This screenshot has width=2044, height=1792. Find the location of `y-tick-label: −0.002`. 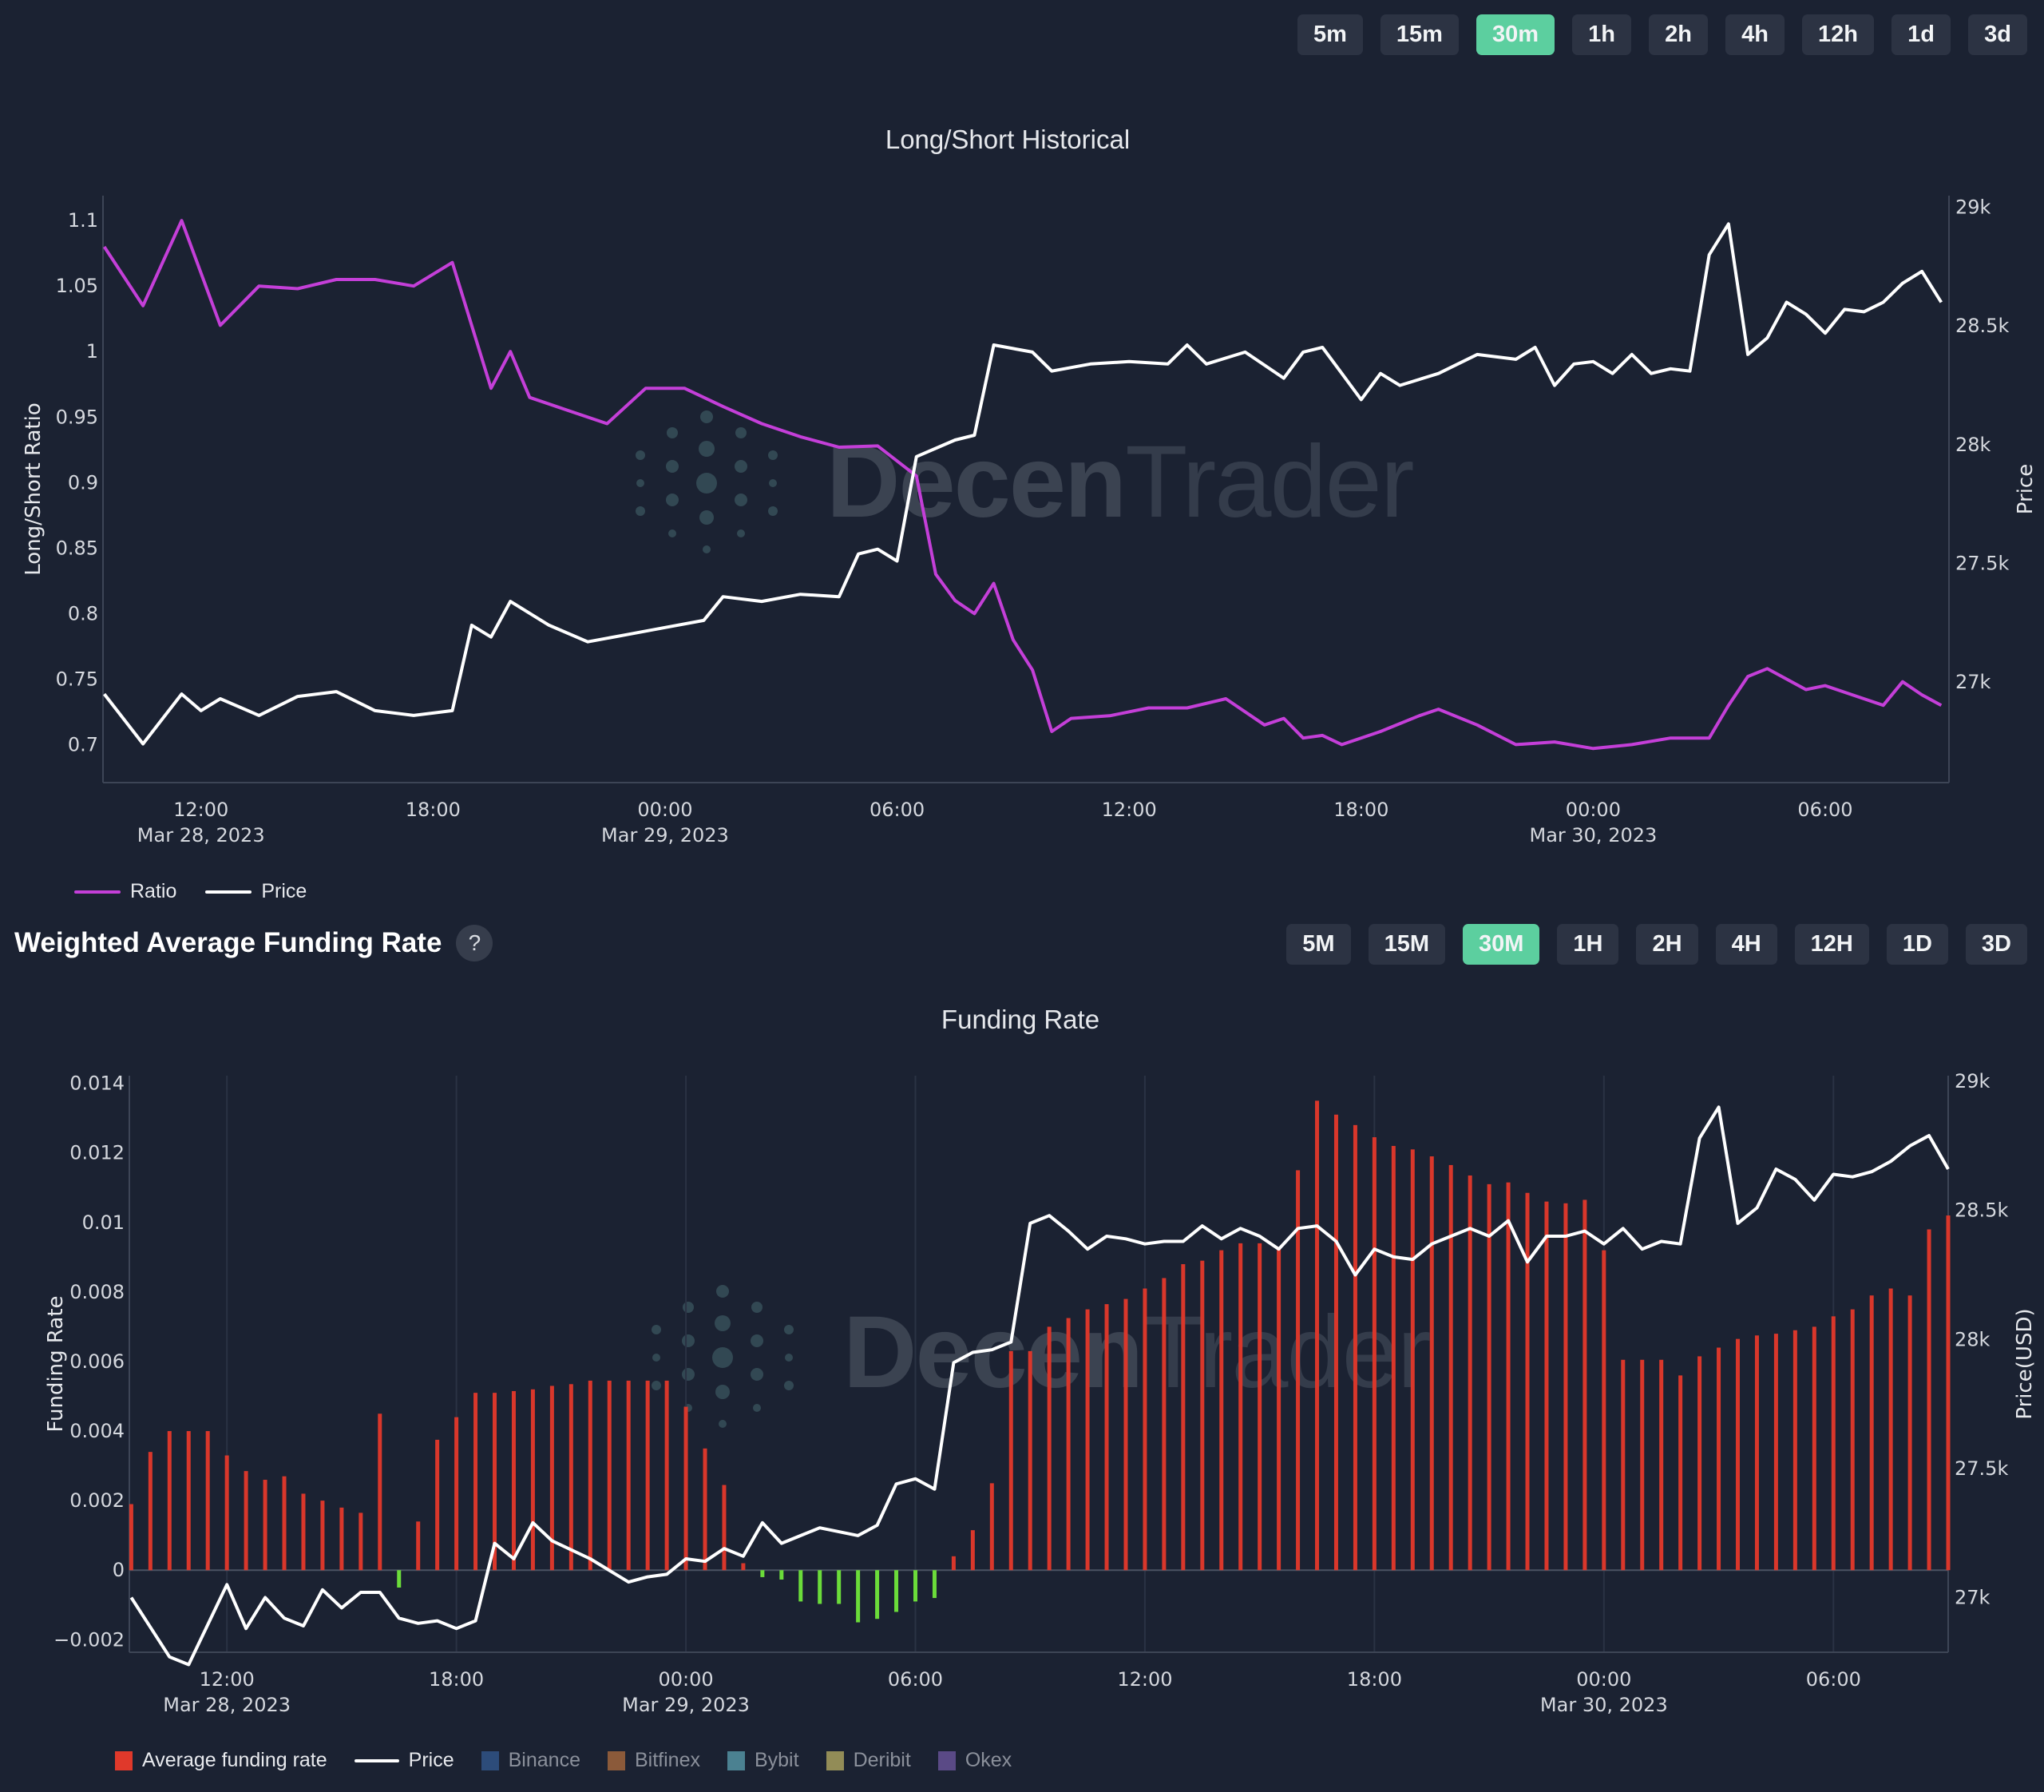

y-tick-label: −0.002 is located at coordinates (89, 1639).